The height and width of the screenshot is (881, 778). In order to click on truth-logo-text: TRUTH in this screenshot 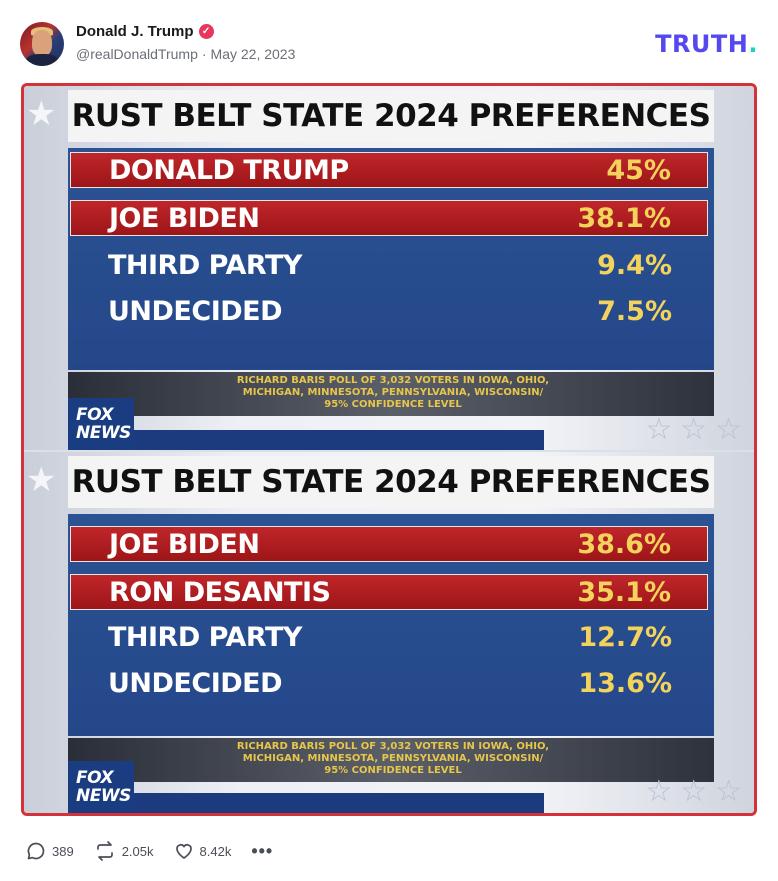, I will do `click(702, 44)`.